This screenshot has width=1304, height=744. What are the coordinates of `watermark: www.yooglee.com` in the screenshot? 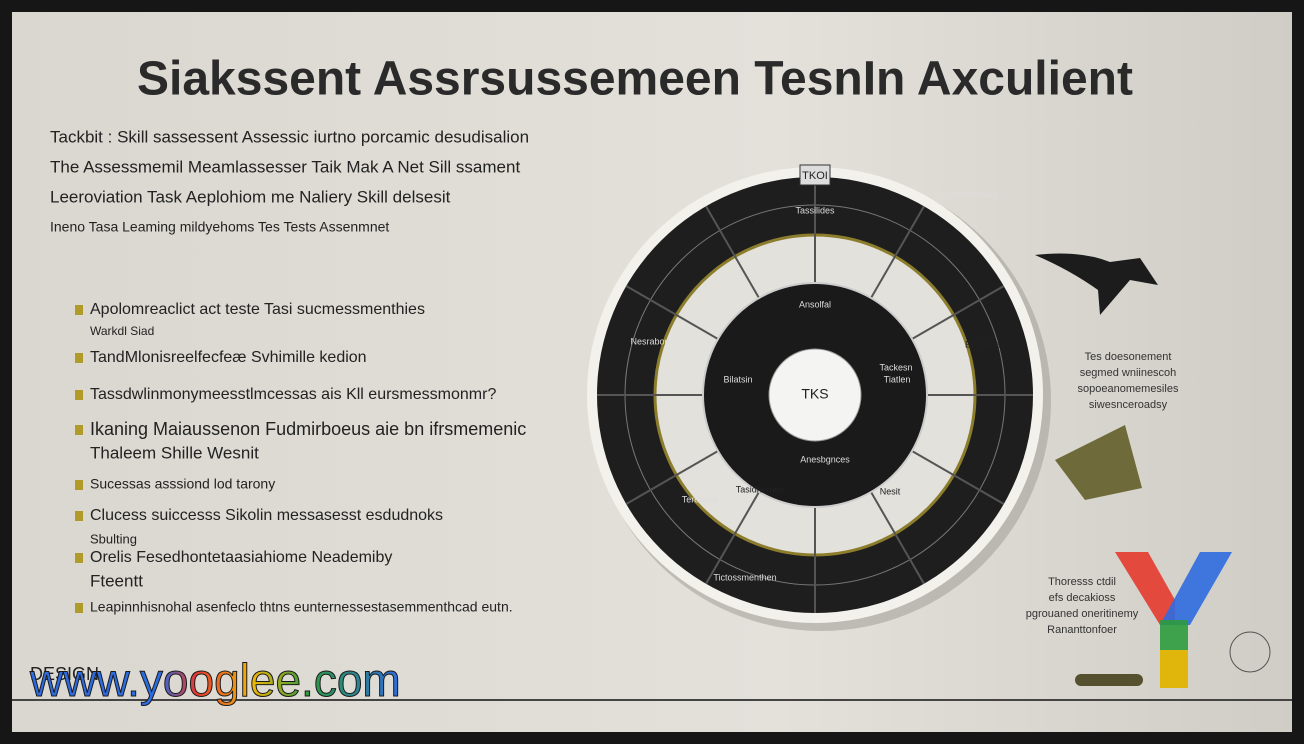 It's located at (215, 680).